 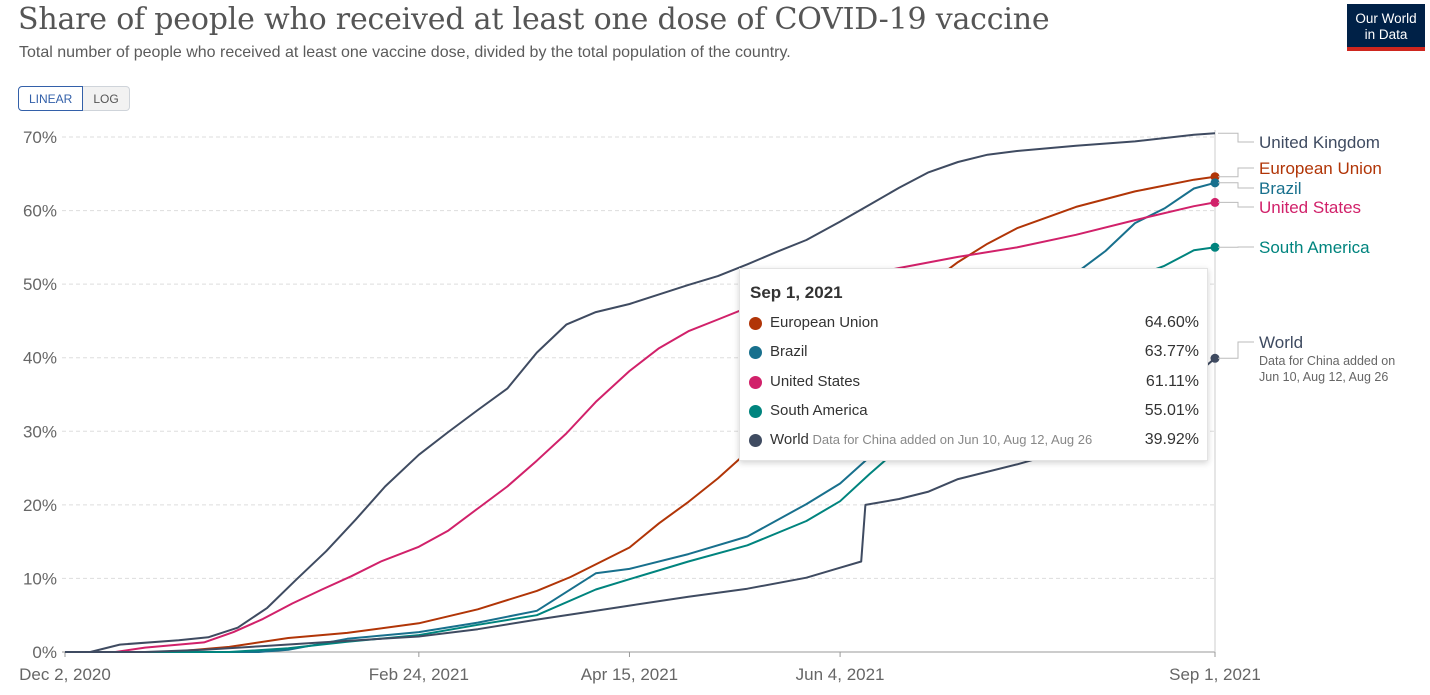 What do you see at coordinates (40, 505) in the screenshot?
I see `y-tick-label: 20%` at bounding box center [40, 505].